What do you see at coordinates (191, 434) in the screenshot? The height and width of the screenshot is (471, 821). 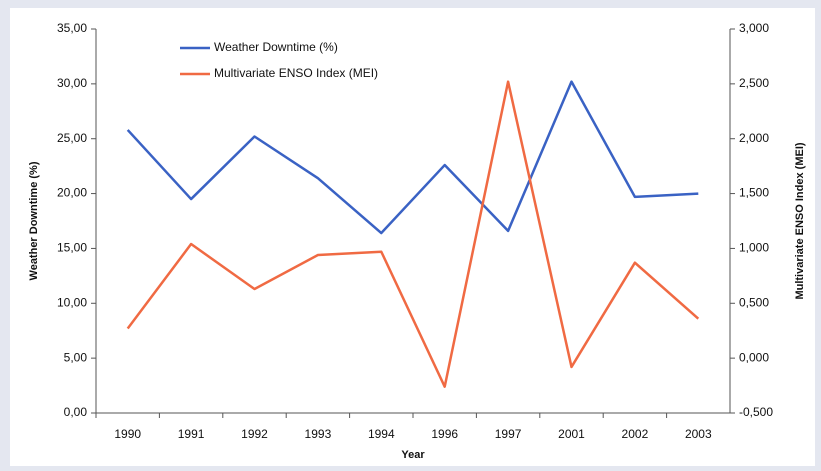 I see `x-tick-label: 1991` at bounding box center [191, 434].